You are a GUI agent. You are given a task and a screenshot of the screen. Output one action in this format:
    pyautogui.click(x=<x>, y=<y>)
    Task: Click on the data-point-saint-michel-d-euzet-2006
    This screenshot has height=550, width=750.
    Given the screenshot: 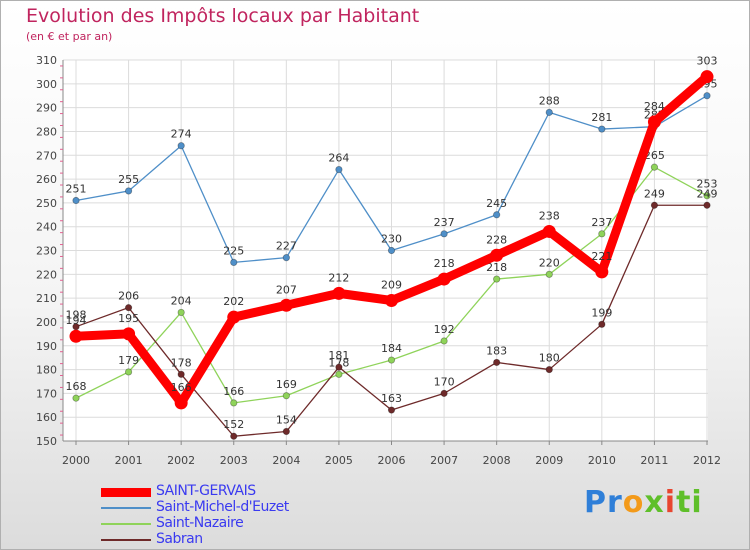 What is the action you would take?
    pyautogui.click(x=391, y=250)
    